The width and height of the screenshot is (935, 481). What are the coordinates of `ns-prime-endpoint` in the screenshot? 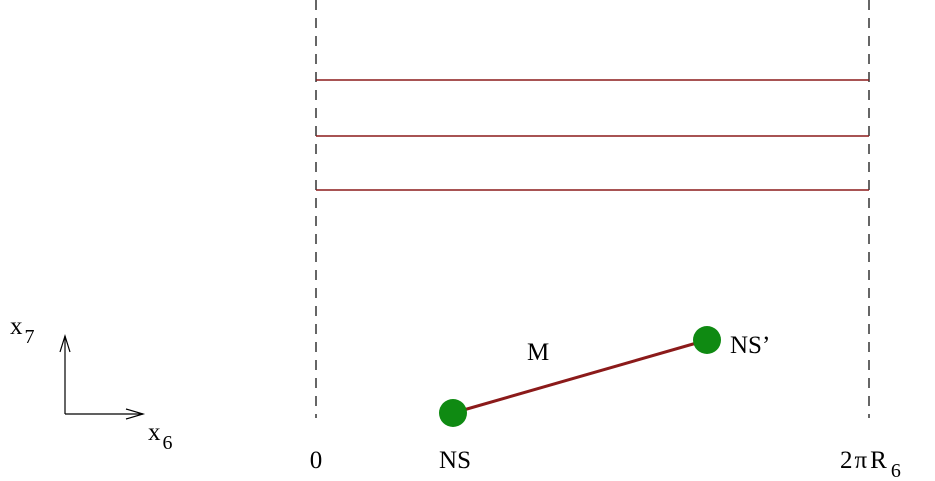 It's located at (707, 340).